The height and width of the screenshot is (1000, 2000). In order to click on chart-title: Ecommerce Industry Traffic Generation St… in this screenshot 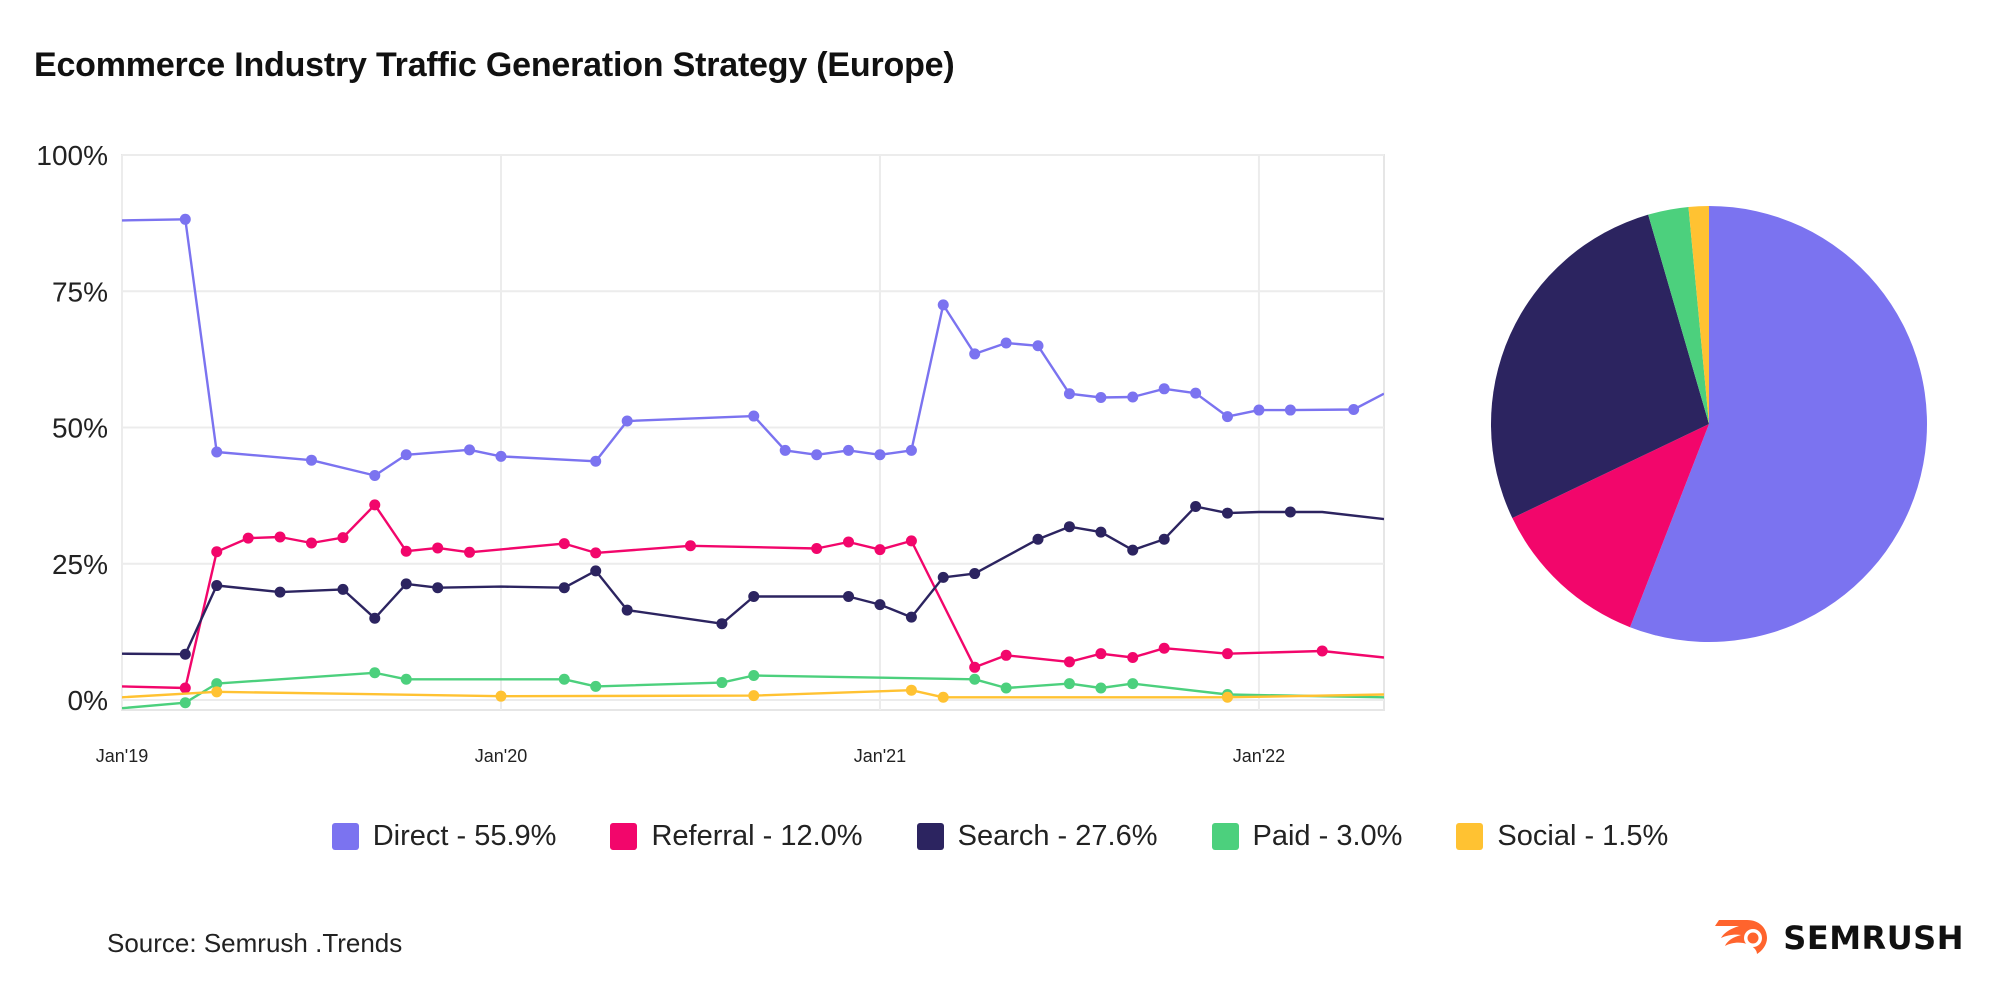, I will do `click(494, 65)`.